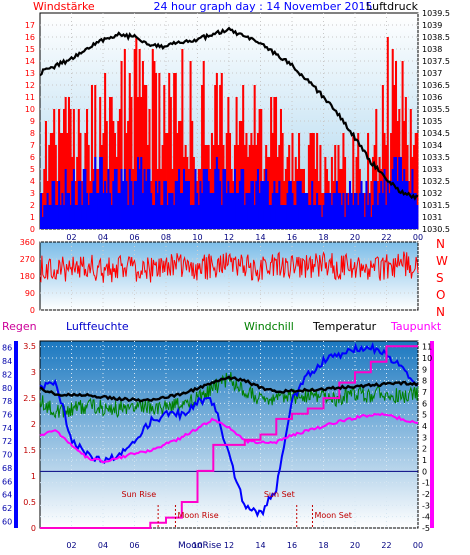 This screenshot has height=555, width=470. Describe the element at coordinates (424, 369) in the screenshot. I see `temperature-tick-label: 9` at that location.